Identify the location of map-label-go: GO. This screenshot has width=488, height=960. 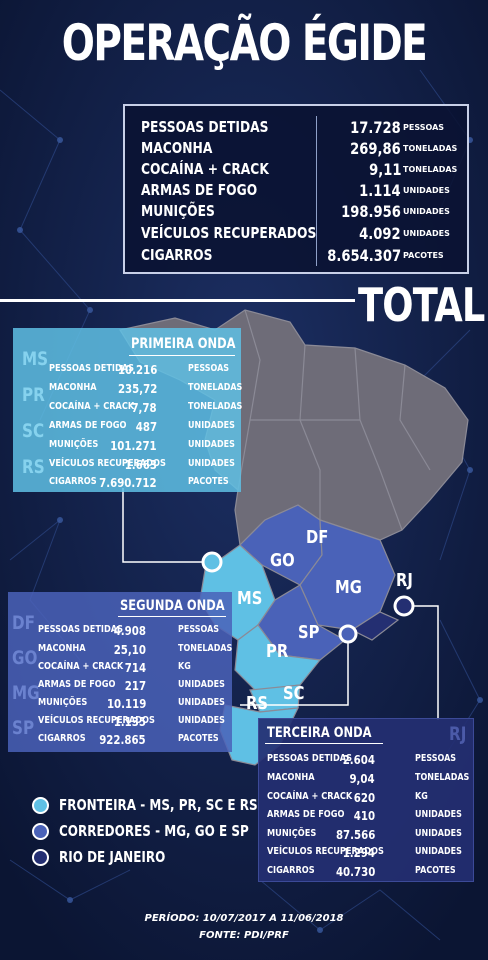
(282, 560).